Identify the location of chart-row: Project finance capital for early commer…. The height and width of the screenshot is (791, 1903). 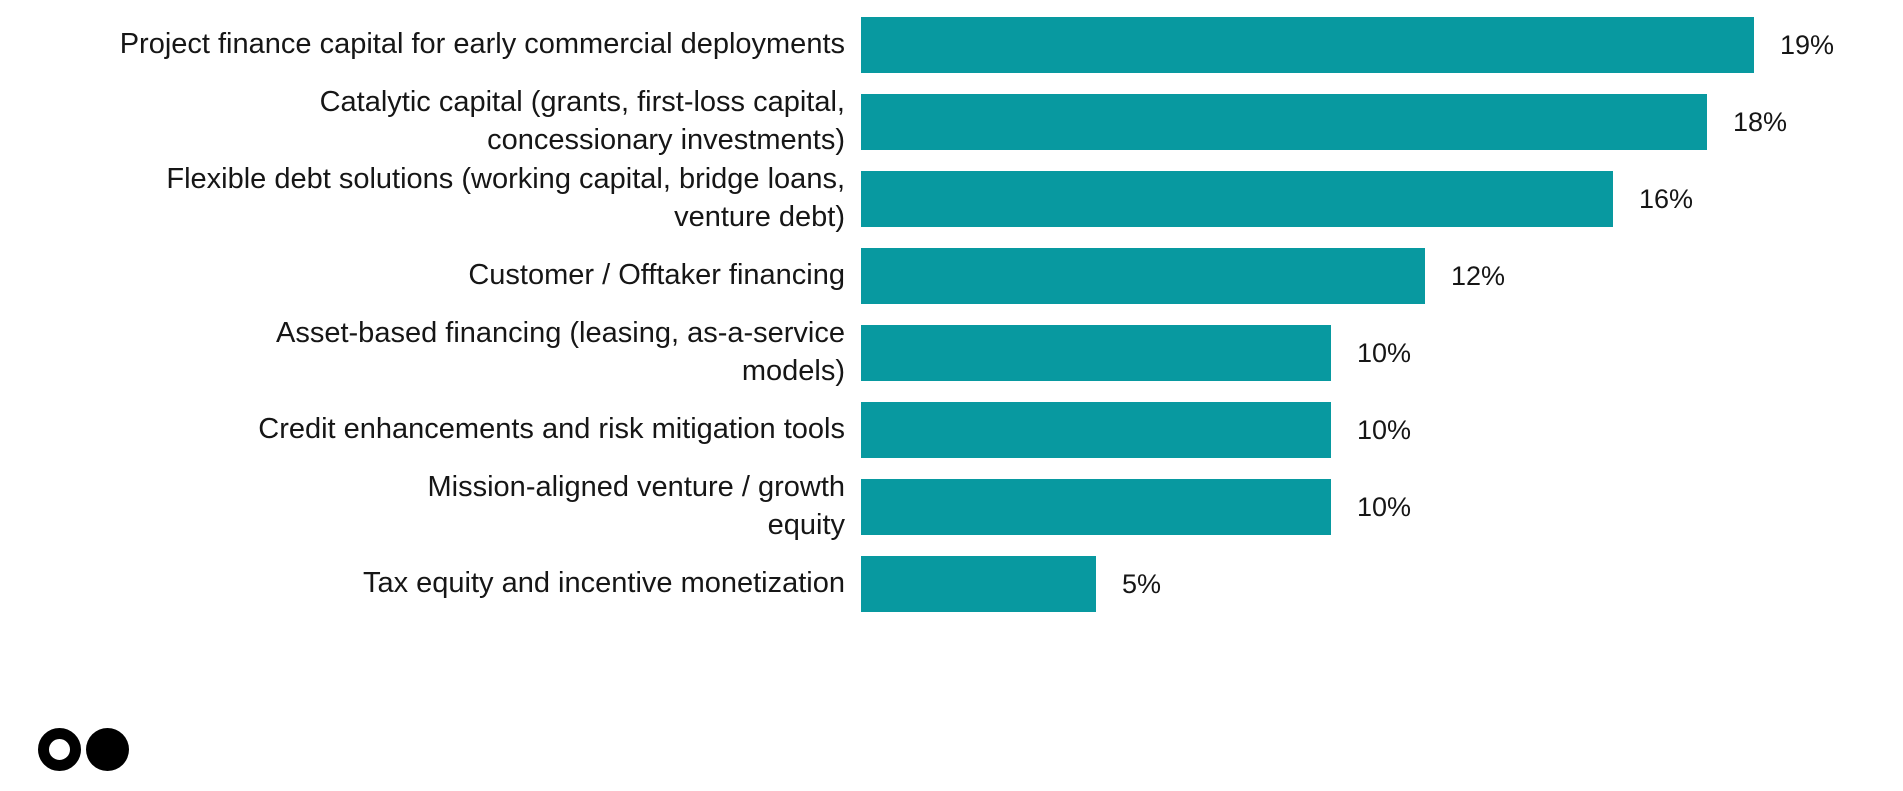
(951, 45).